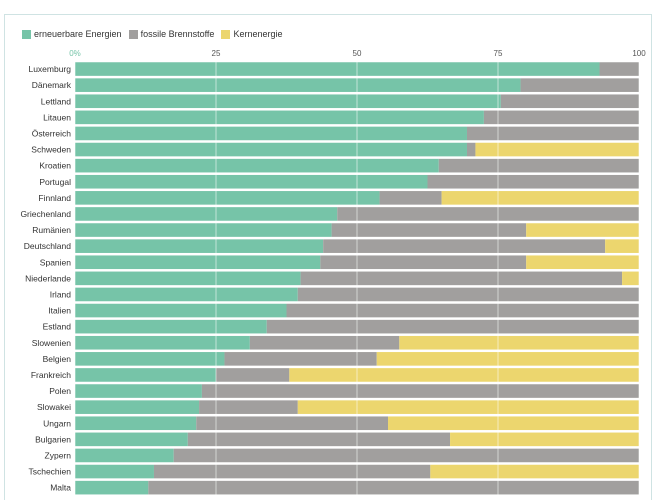 The height and width of the screenshot is (500, 659). What do you see at coordinates (61, 294) in the screenshot?
I see `category-label: Irland` at bounding box center [61, 294].